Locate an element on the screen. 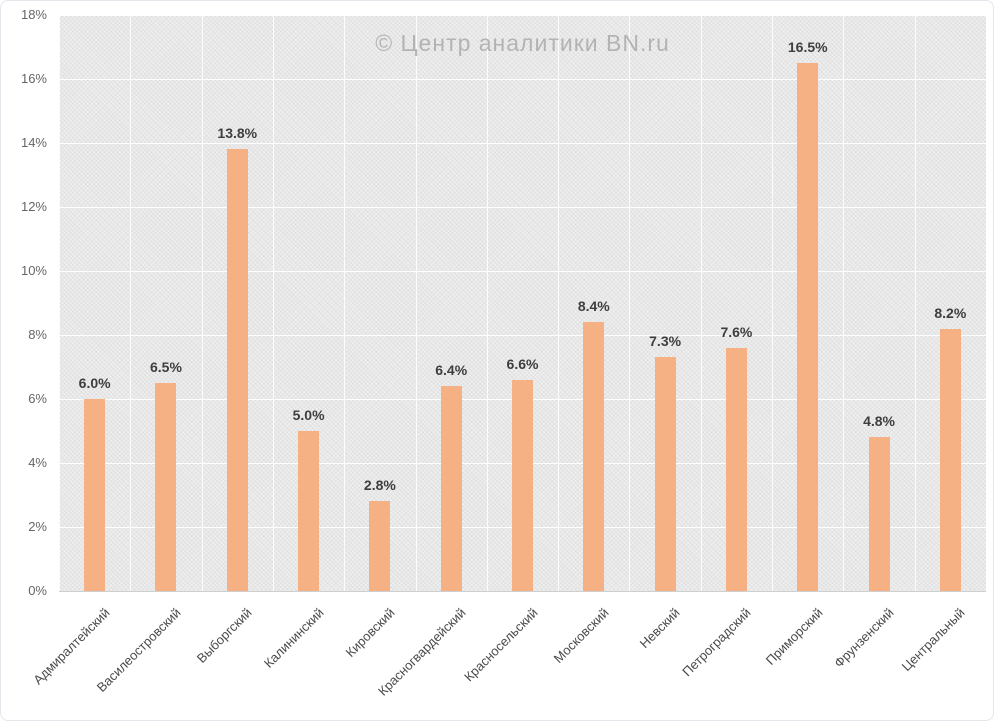 The width and height of the screenshot is (994, 721). y-tick-label: 10% is located at coordinates (33, 270).